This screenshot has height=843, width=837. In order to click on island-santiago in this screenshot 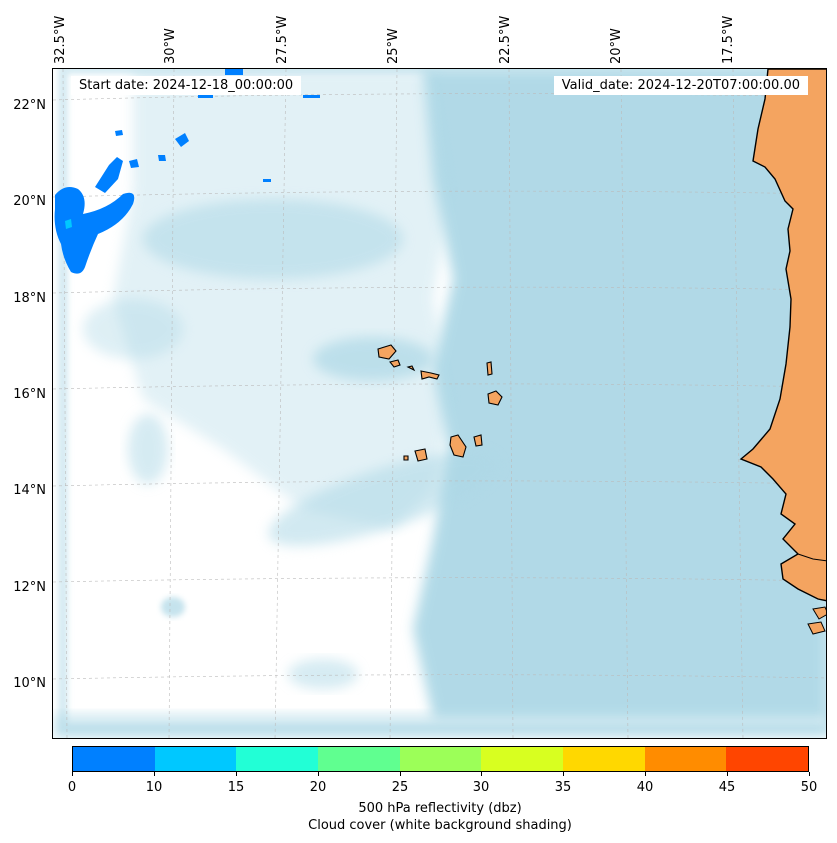, I will do `click(458, 446)`.